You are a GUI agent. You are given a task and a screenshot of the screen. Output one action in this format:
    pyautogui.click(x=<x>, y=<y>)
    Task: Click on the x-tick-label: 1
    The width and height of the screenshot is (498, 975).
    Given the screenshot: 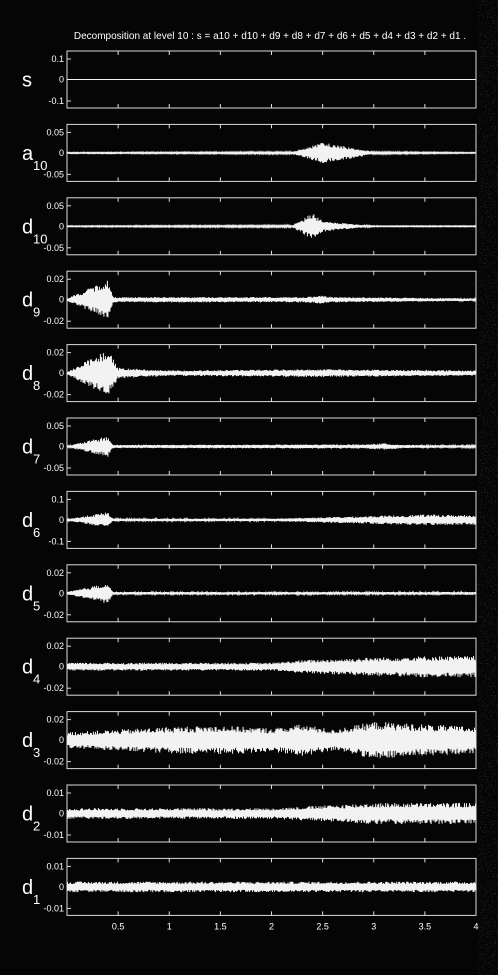 What is the action you would take?
    pyautogui.click(x=169, y=926)
    